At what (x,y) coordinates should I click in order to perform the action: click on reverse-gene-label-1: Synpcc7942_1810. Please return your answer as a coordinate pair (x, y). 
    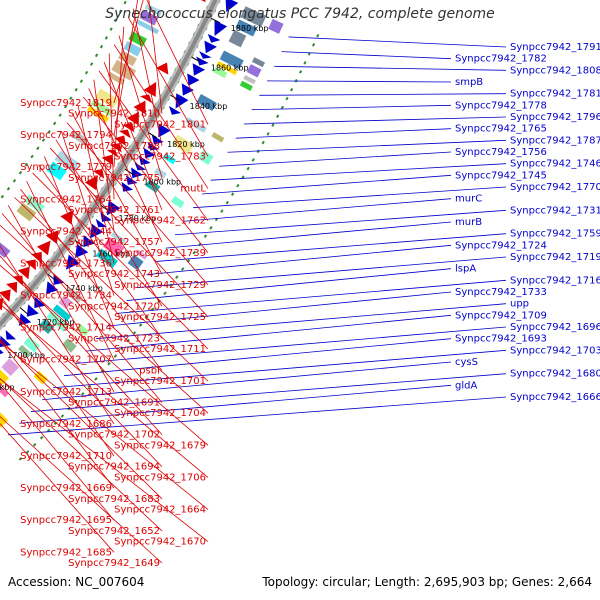
    Looking at the image, I should click on (114, 114).